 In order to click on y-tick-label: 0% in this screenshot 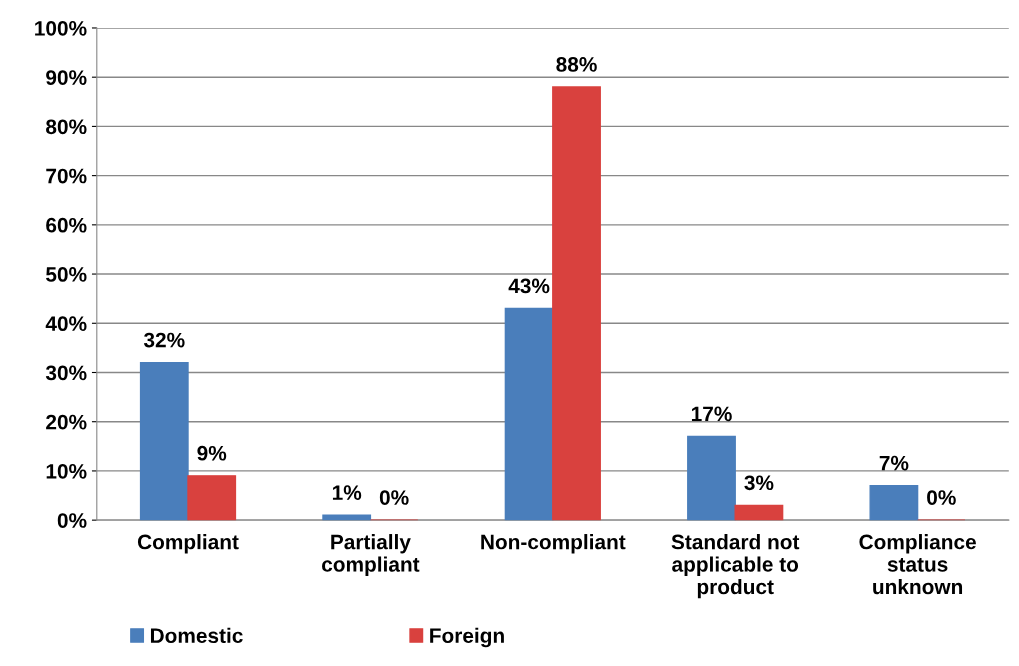, I will do `click(72, 520)`.